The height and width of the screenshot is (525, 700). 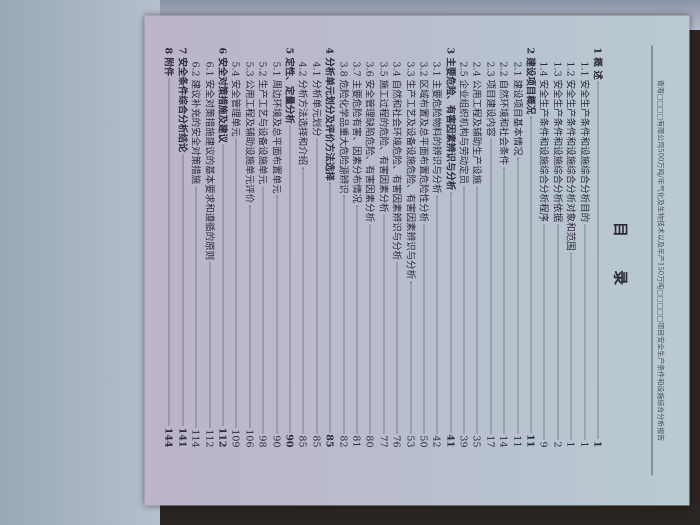 I want to click on toc-page-number: 41, so click(x=450, y=441).